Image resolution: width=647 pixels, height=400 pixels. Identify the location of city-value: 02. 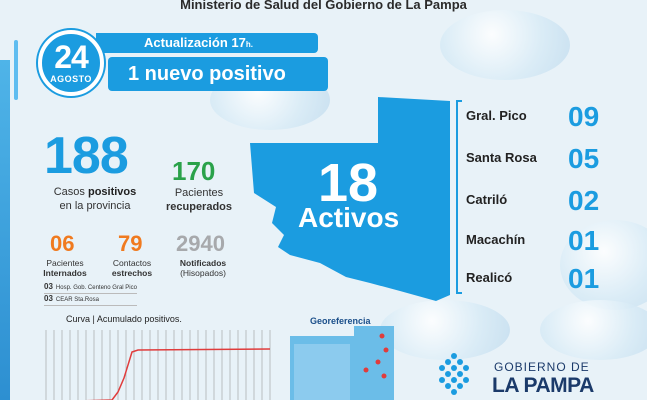
(584, 200).